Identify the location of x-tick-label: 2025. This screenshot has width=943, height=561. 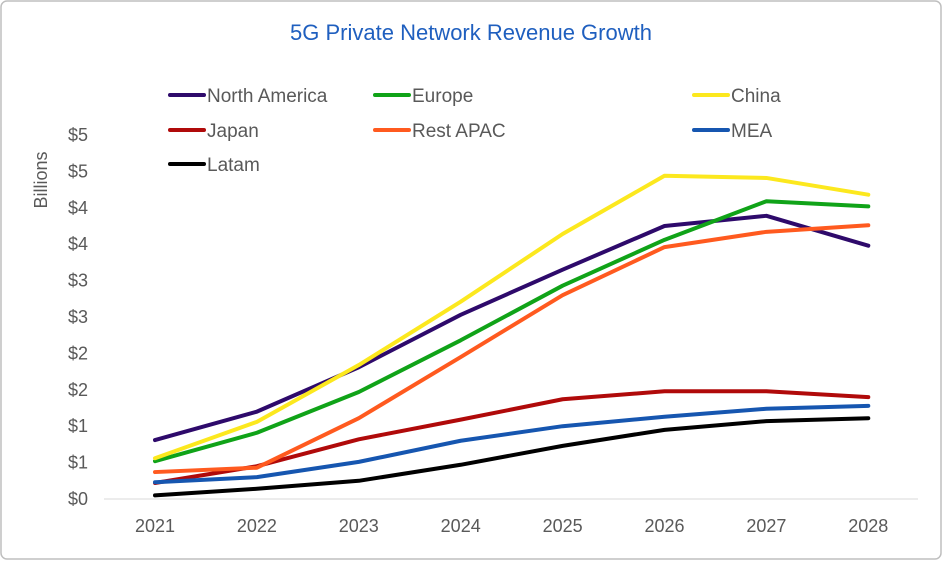
(563, 526).